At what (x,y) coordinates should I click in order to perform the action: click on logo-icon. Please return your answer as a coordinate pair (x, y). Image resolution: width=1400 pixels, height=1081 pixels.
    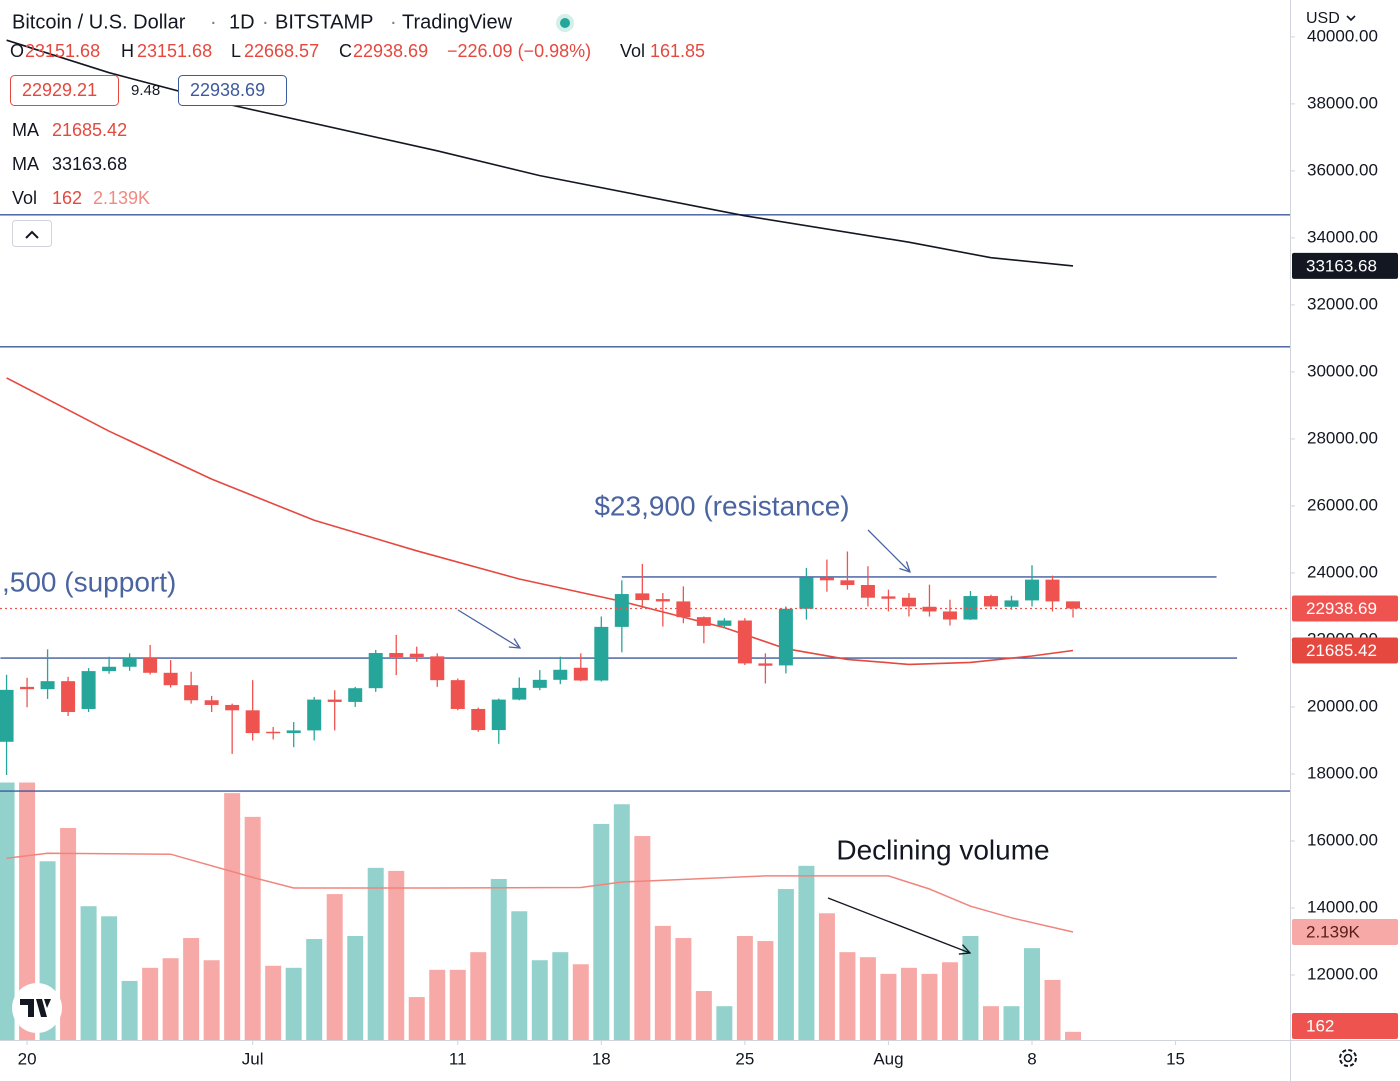
    Looking at the image, I should click on (35, 1008).